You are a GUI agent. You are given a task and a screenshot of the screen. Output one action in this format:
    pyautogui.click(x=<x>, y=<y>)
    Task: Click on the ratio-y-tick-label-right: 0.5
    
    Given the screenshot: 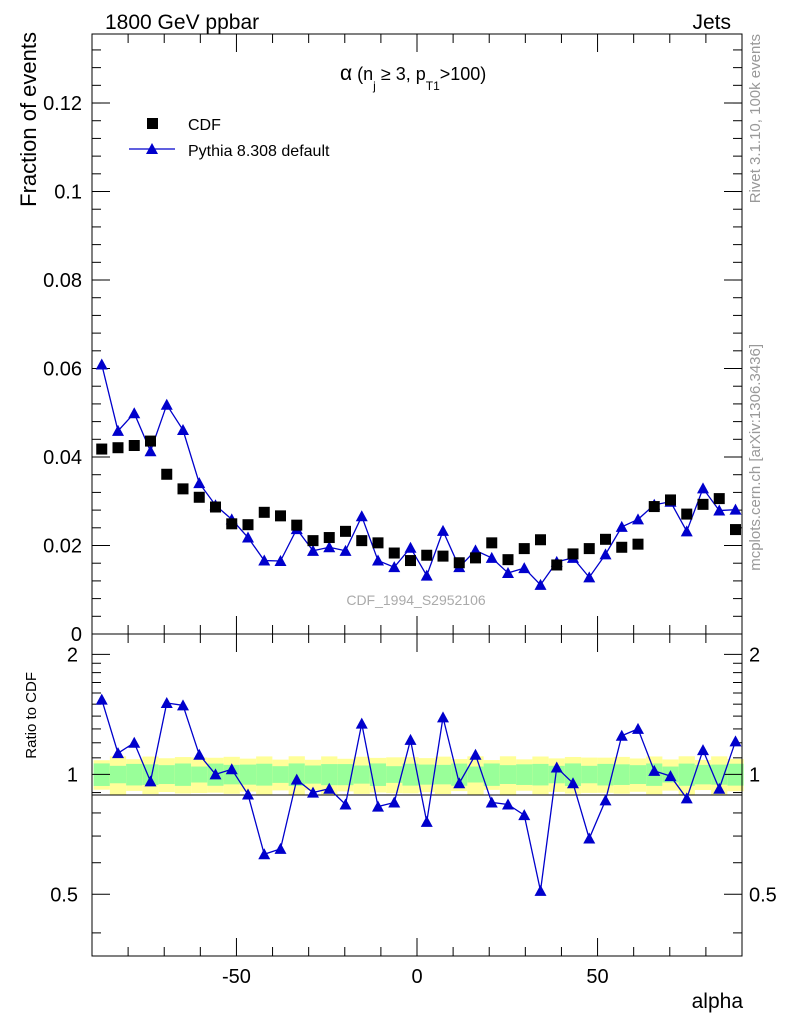 What is the action you would take?
    pyautogui.click(x=763, y=895)
    